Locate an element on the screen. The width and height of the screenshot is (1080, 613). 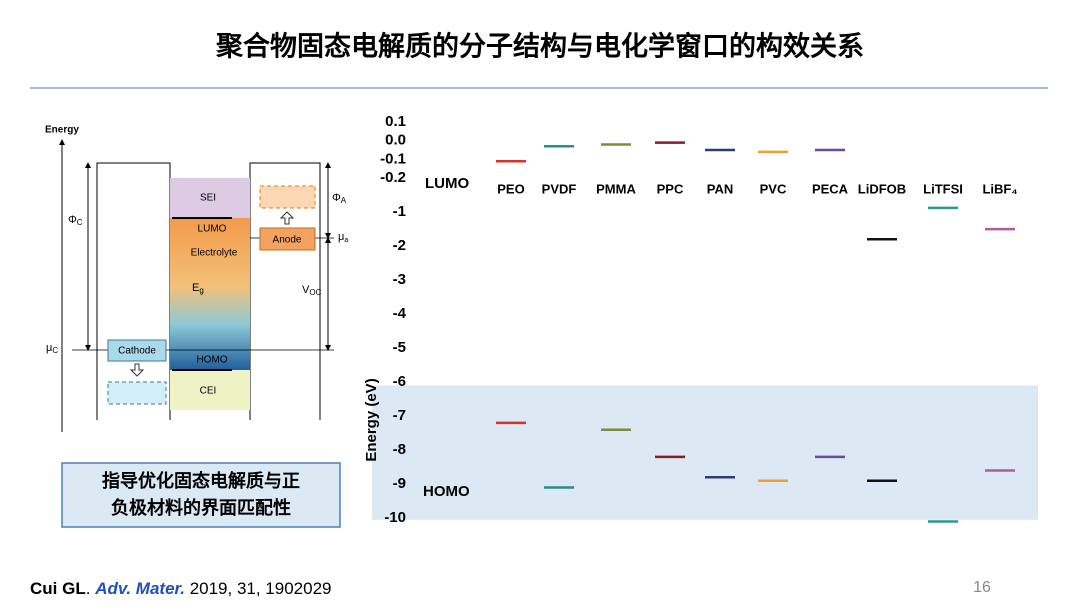
cathode-label: Cathode is located at coordinates (137, 351).